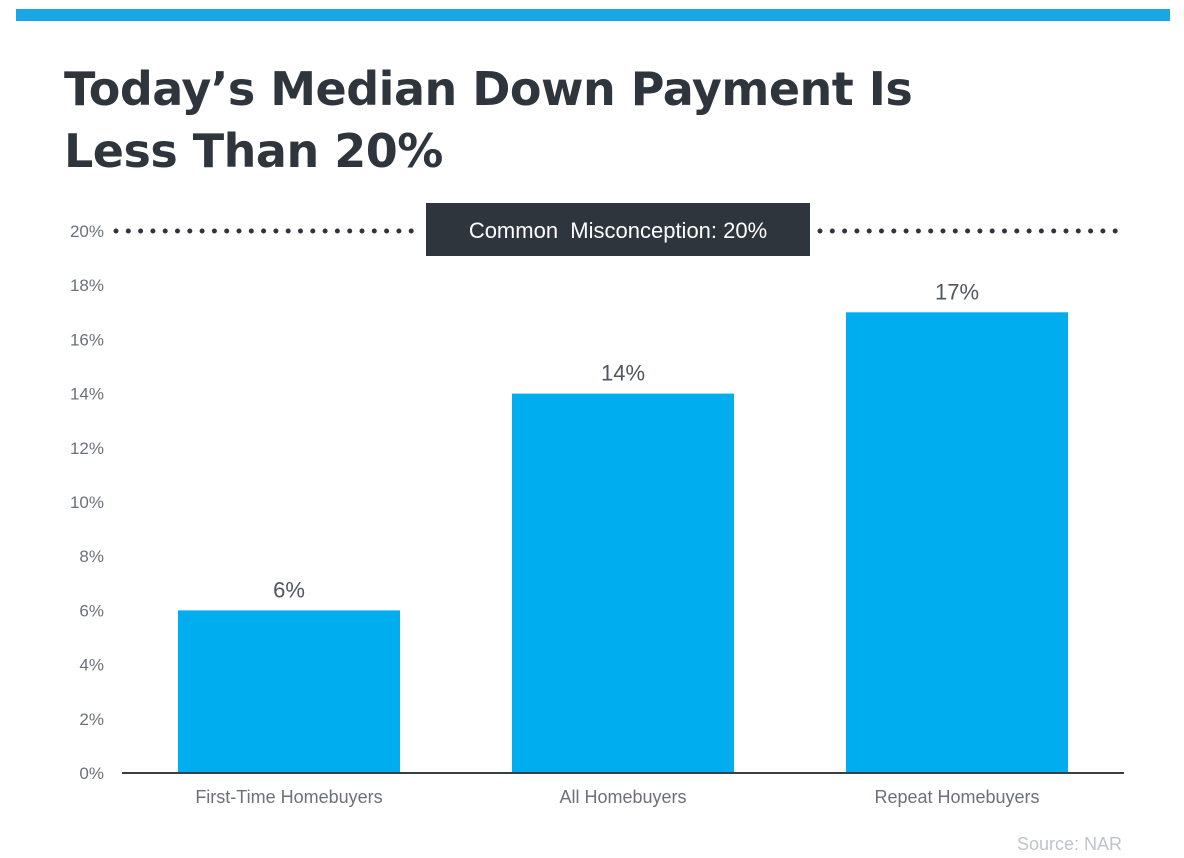  I want to click on data-label: 17%, so click(957, 291).